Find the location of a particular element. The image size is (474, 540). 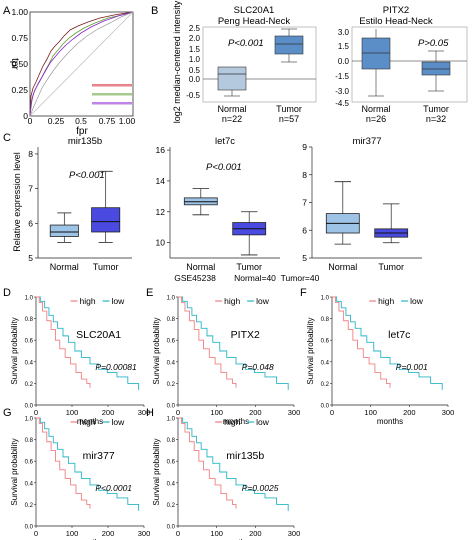

c-ytick-label: 9 is located at coordinates (304, 147).